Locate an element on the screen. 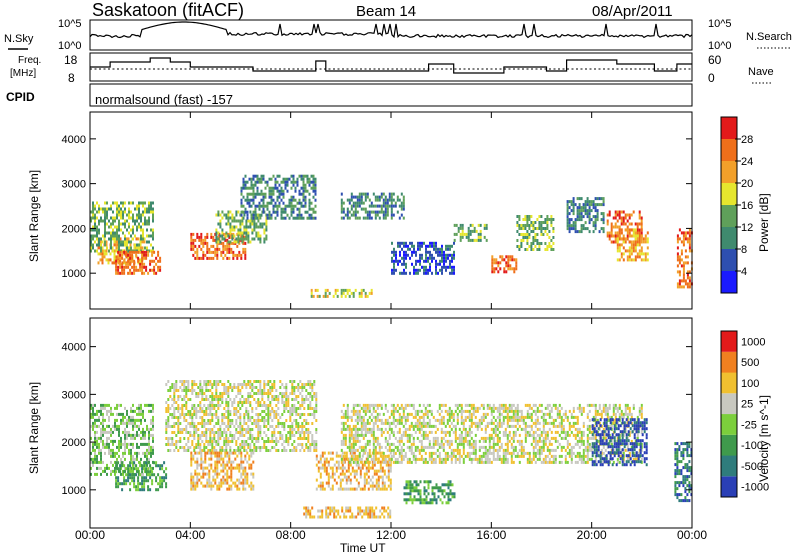 The width and height of the screenshot is (800, 559). plot-title: Saskatoon (fitACF) is located at coordinates (168, 10).